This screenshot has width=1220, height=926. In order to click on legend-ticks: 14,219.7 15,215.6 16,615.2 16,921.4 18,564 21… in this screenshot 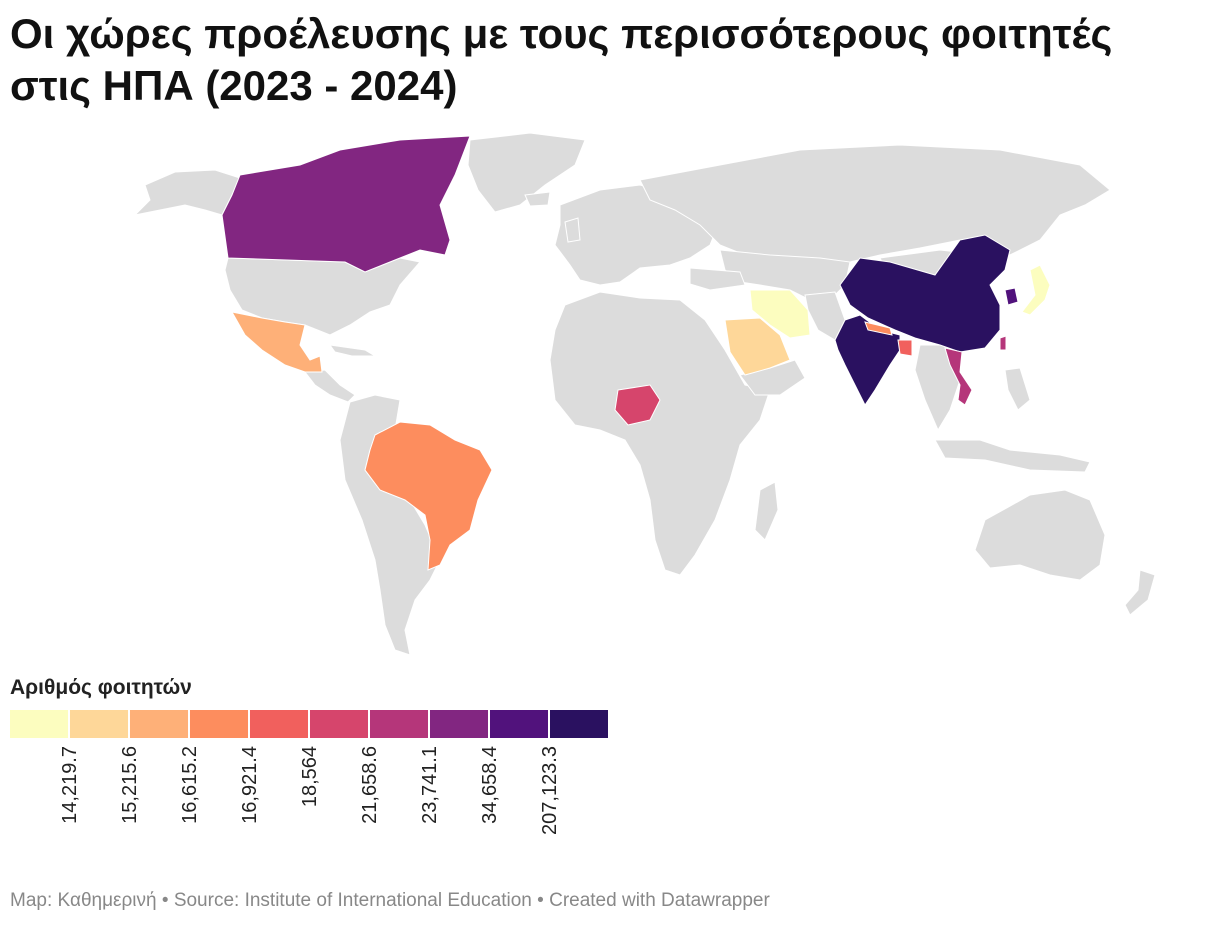, I will do `click(310, 798)`.